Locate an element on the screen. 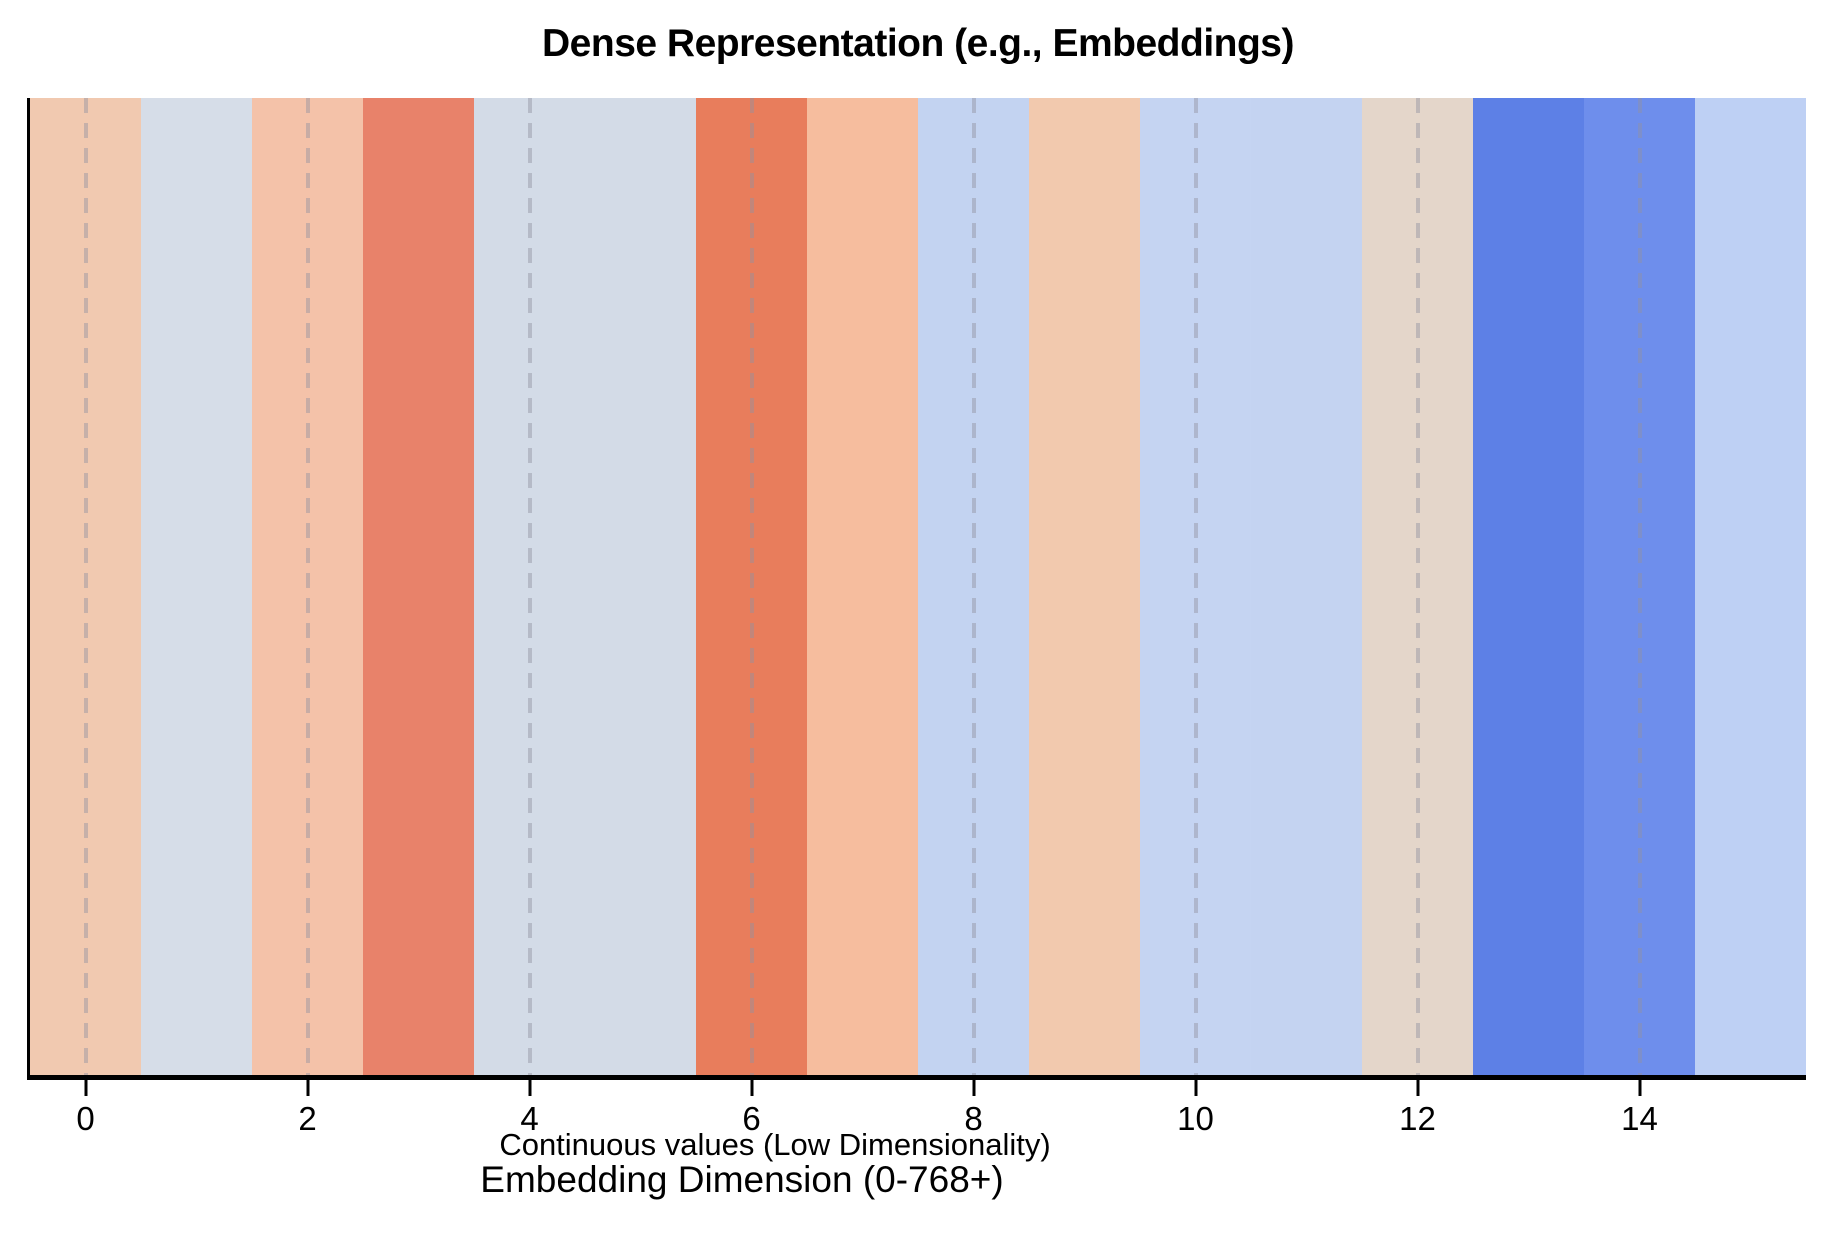 The width and height of the screenshot is (1834, 1234). x-tick-label-10: 10 is located at coordinates (1195, 1118).